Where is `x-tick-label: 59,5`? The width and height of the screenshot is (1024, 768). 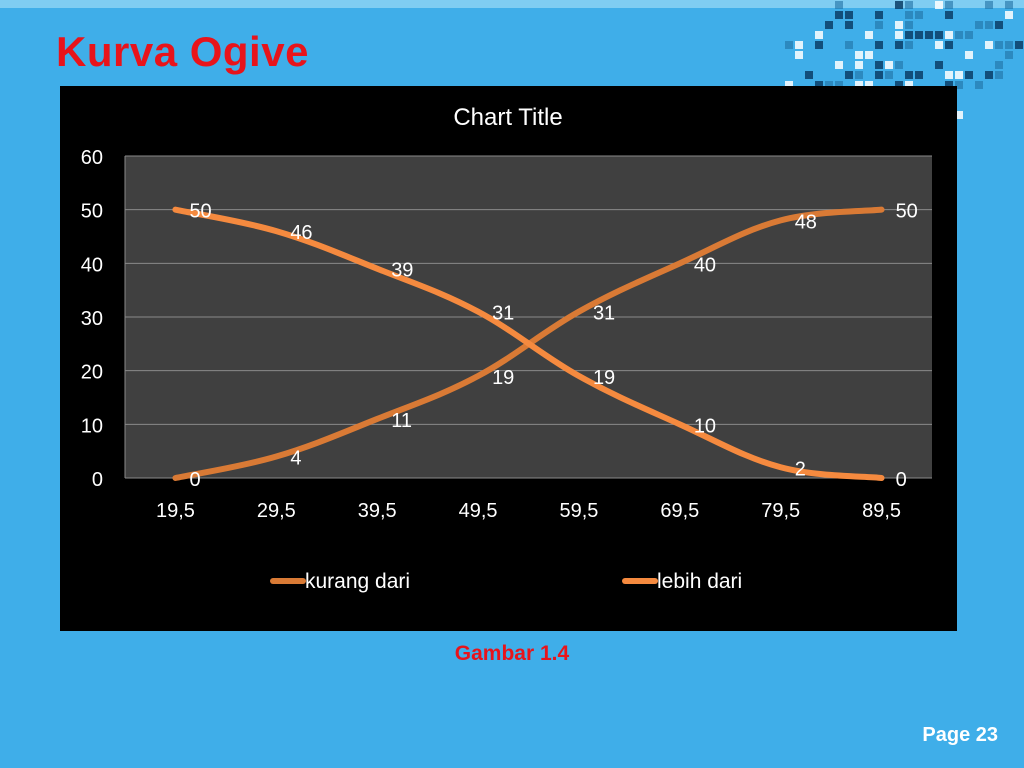 x-tick-label: 59,5 is located at coordinates (578, 511).